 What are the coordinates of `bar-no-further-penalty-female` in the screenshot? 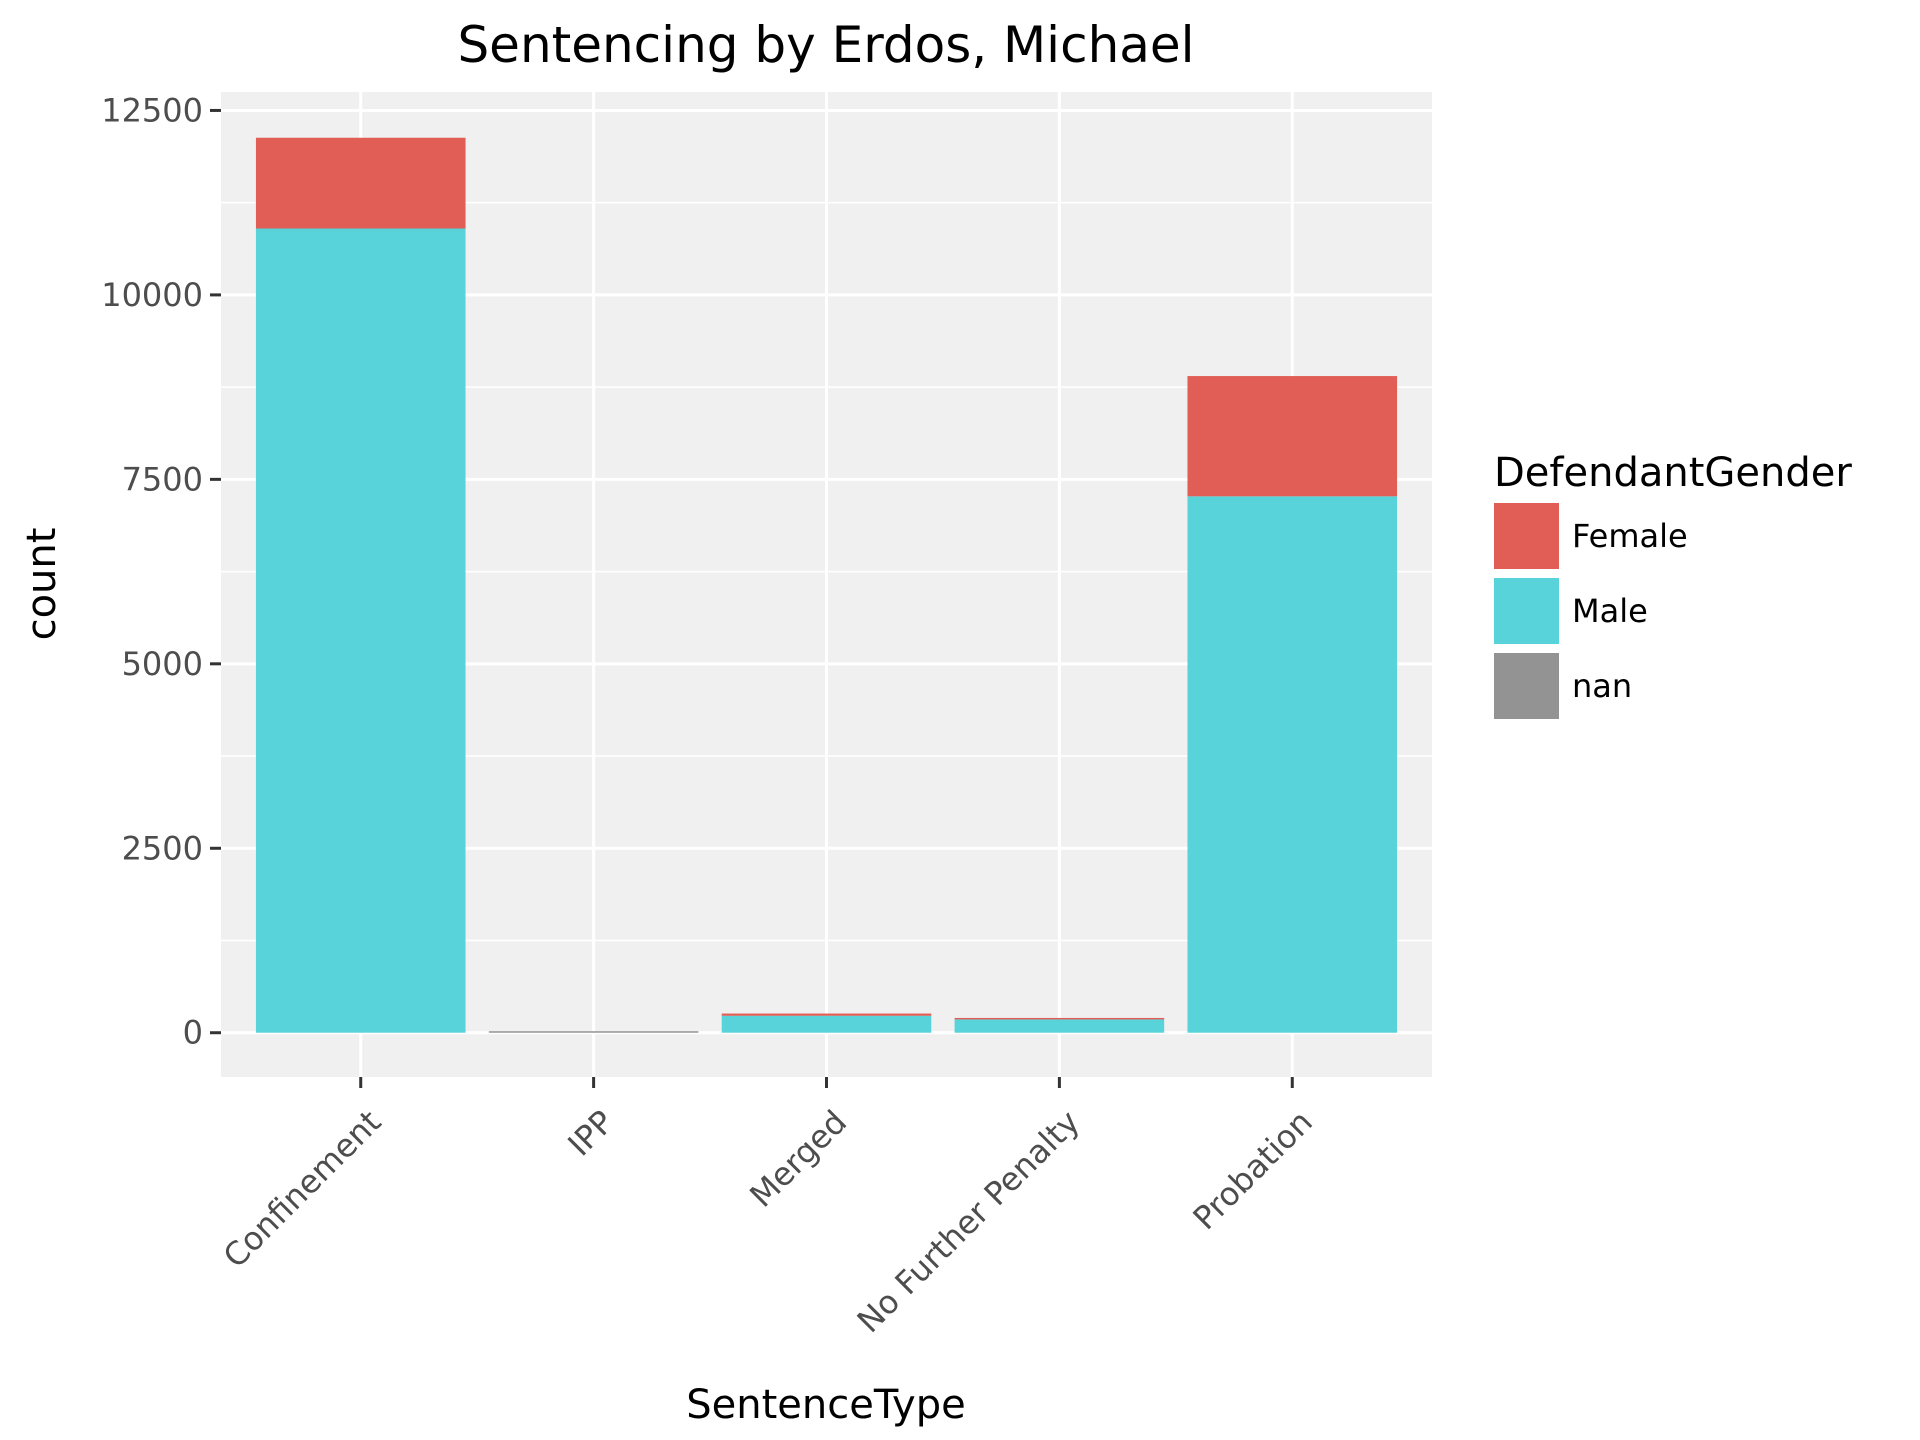 It's located at (1059, 1018).